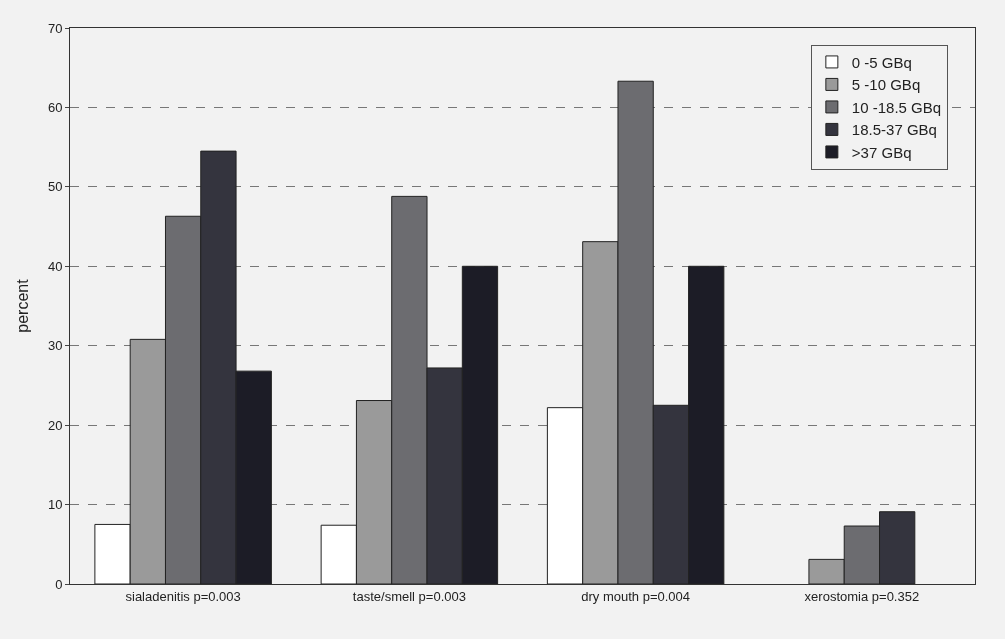  What do you see at coordinates (886, 85) in the screenshot?
I see `legend-label: 5 -10 GBq` at bounding box center [886, 85].